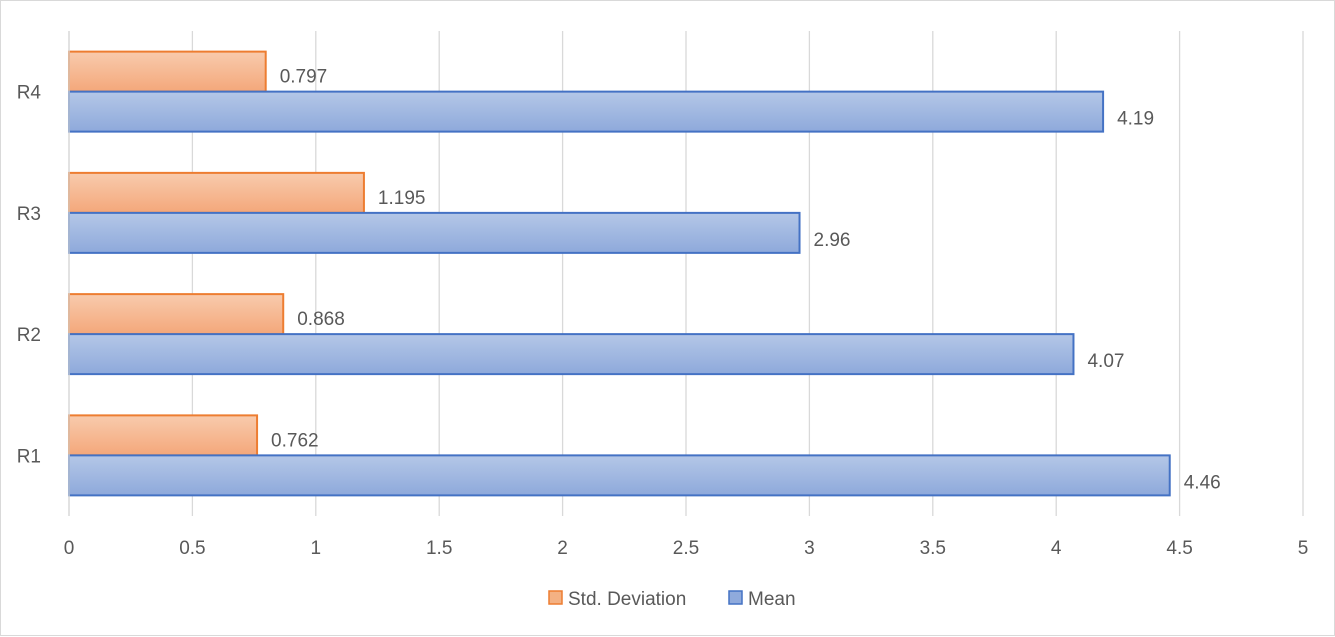  What do you see at coordinates (29, 456) in the screenshot?
I see `category-label: R1` at bounding box center [29, 456].